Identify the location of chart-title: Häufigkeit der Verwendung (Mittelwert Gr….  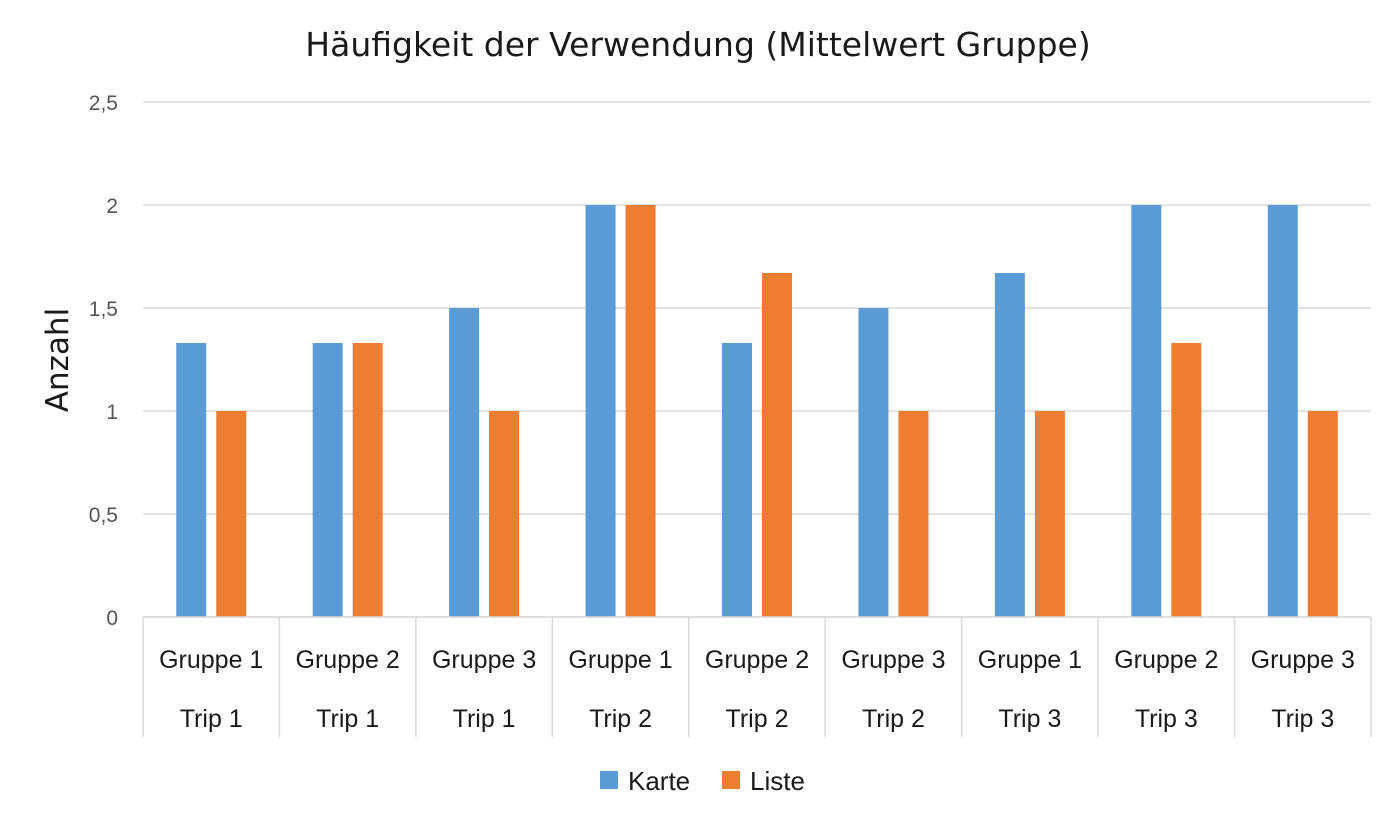
(697, 44).